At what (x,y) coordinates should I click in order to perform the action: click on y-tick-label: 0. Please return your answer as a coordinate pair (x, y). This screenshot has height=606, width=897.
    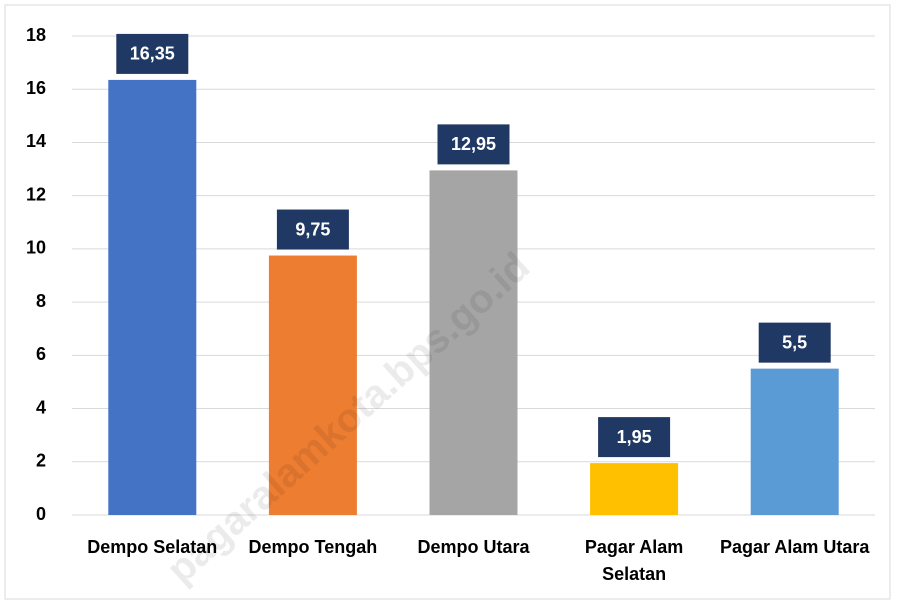
    Looking at the image, I should click on (41, 514).